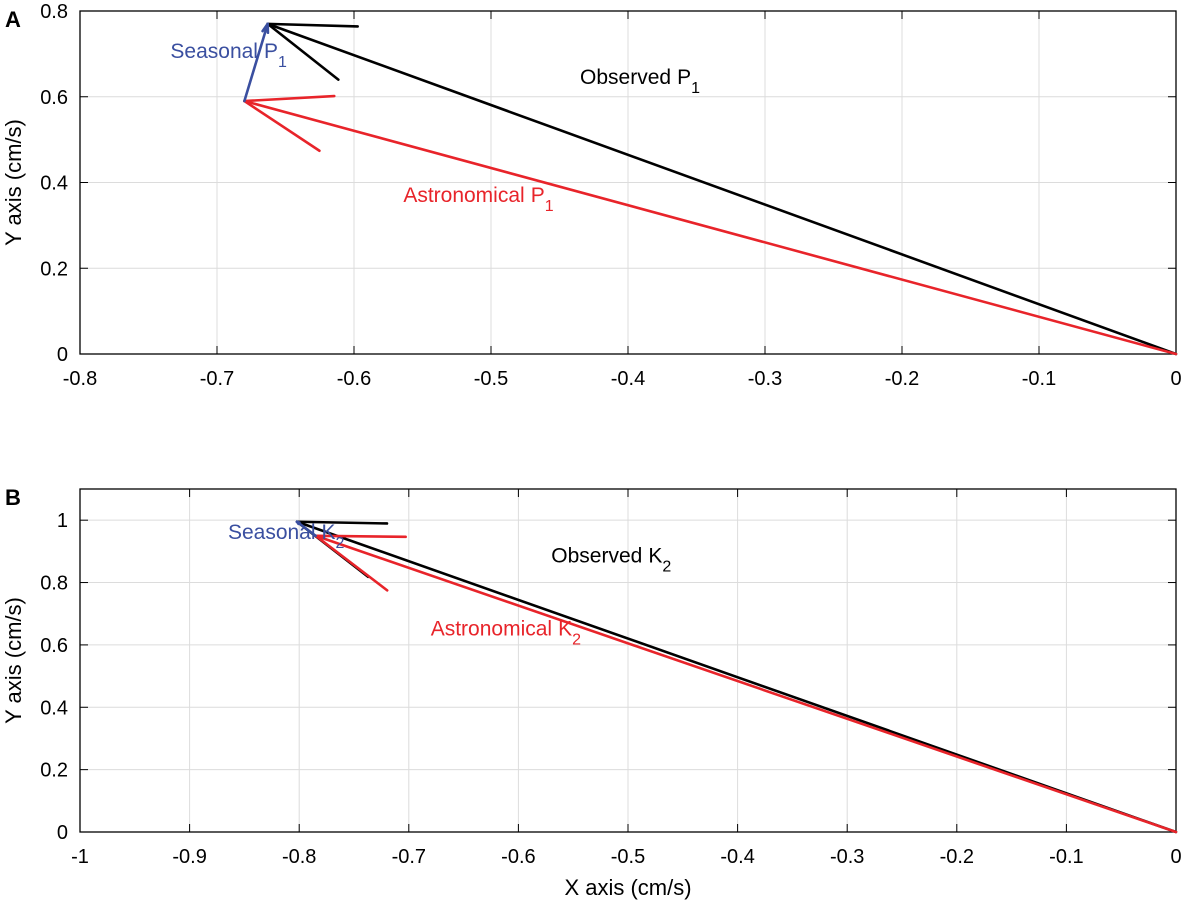  What do you see at coordinates (13, 497) in the screenshot?
I see `panel-label: B` at bounding box center [13, 497].